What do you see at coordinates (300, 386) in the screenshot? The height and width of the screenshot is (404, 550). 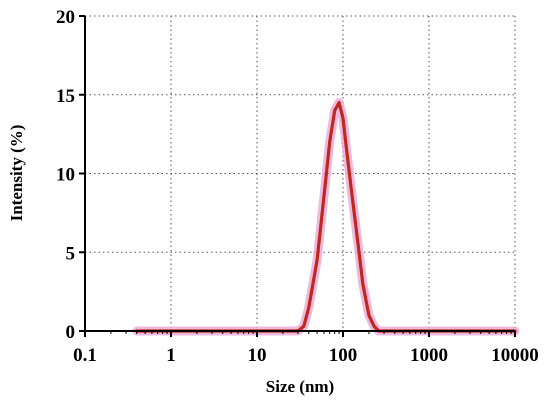 I see `x-axis-title: Size (nm)` at bounding box center [300, 386].